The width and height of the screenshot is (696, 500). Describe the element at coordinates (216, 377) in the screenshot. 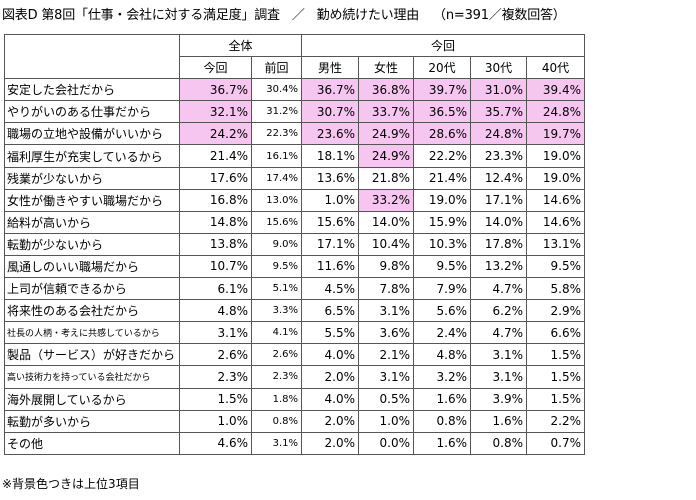

I see `value-cell: 2.3%` at that location.